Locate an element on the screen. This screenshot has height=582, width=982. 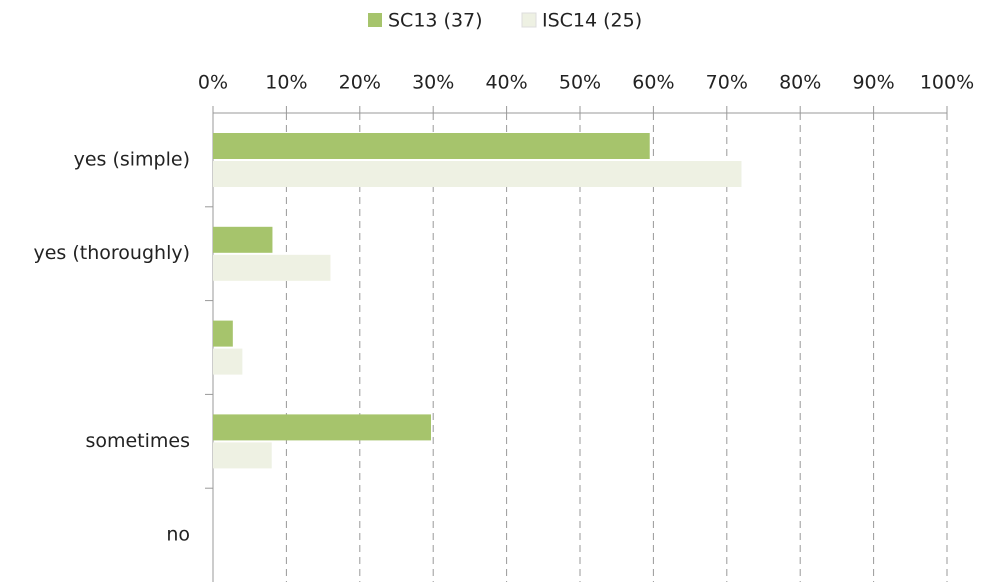
x-tick-label: 20% is located at coordinates (360, 83).